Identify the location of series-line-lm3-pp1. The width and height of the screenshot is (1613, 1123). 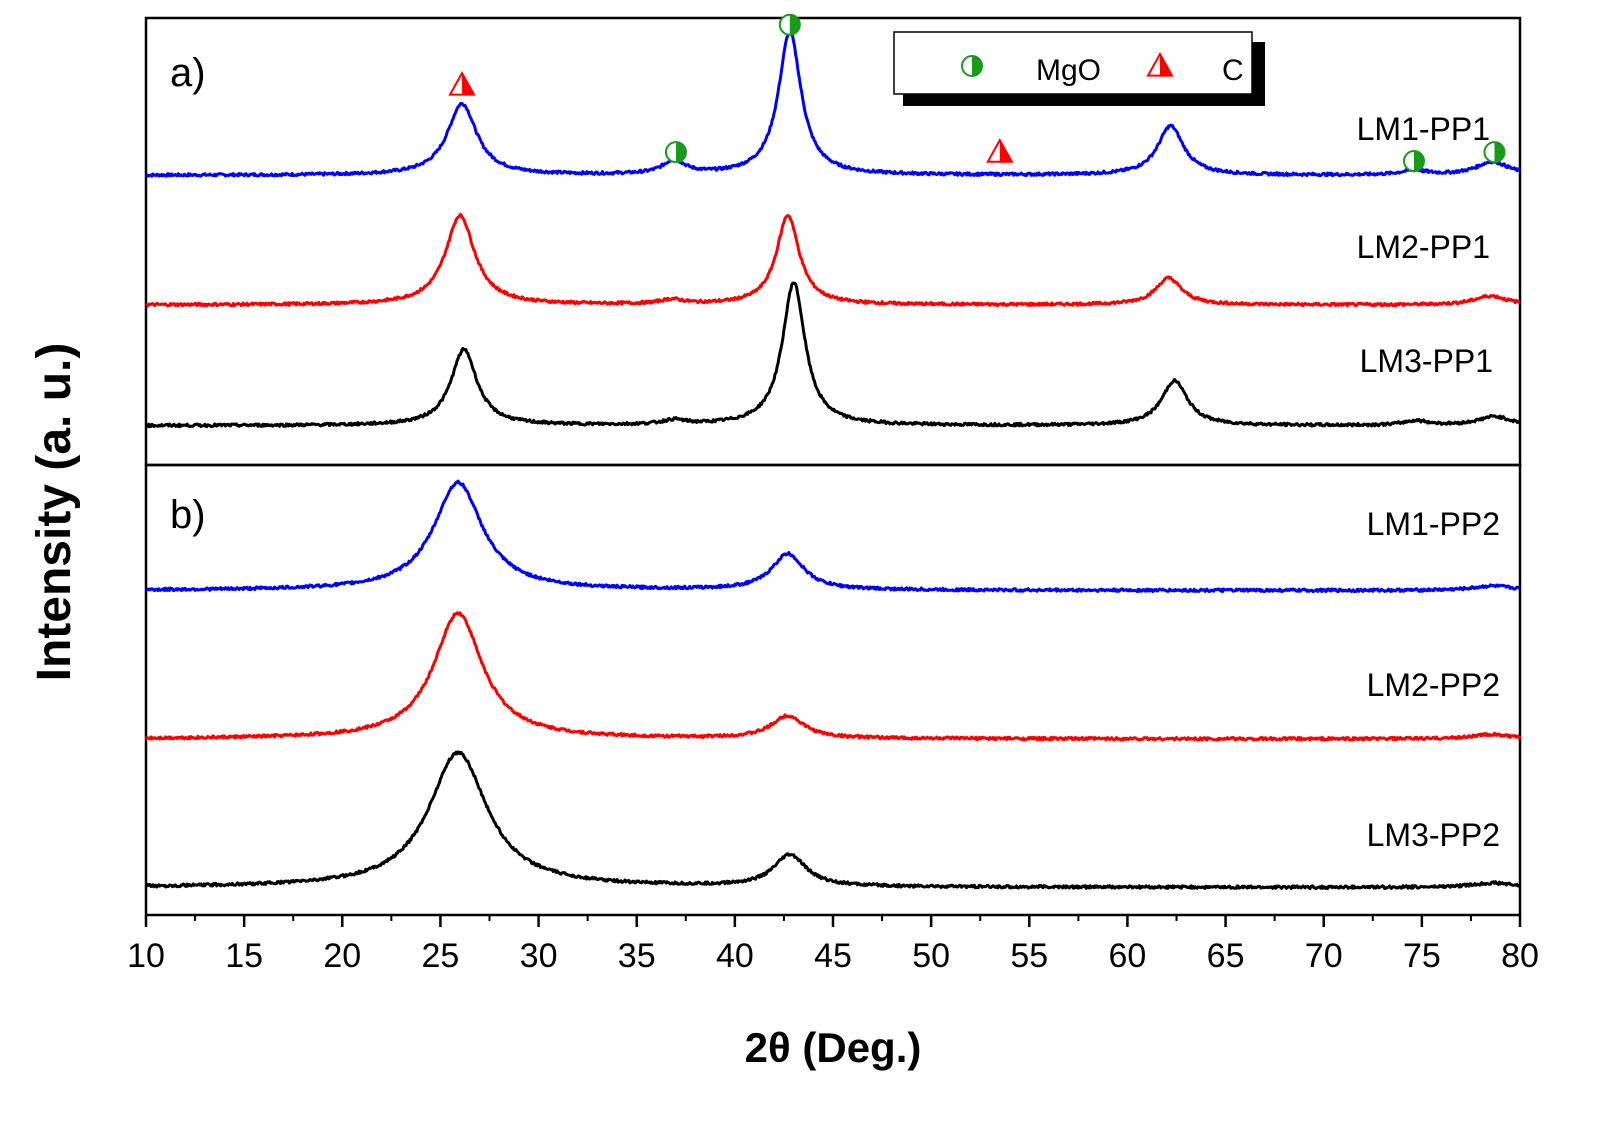
(833, 355).